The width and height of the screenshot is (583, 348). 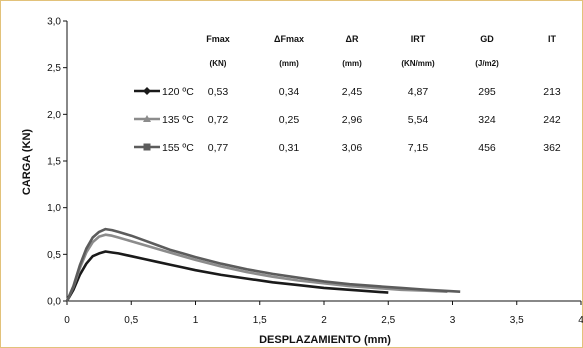 What do you see at coordinates (67, 320) in the screenshot?
I see `x-tick-label: 0` at bounding box center [67, 320].